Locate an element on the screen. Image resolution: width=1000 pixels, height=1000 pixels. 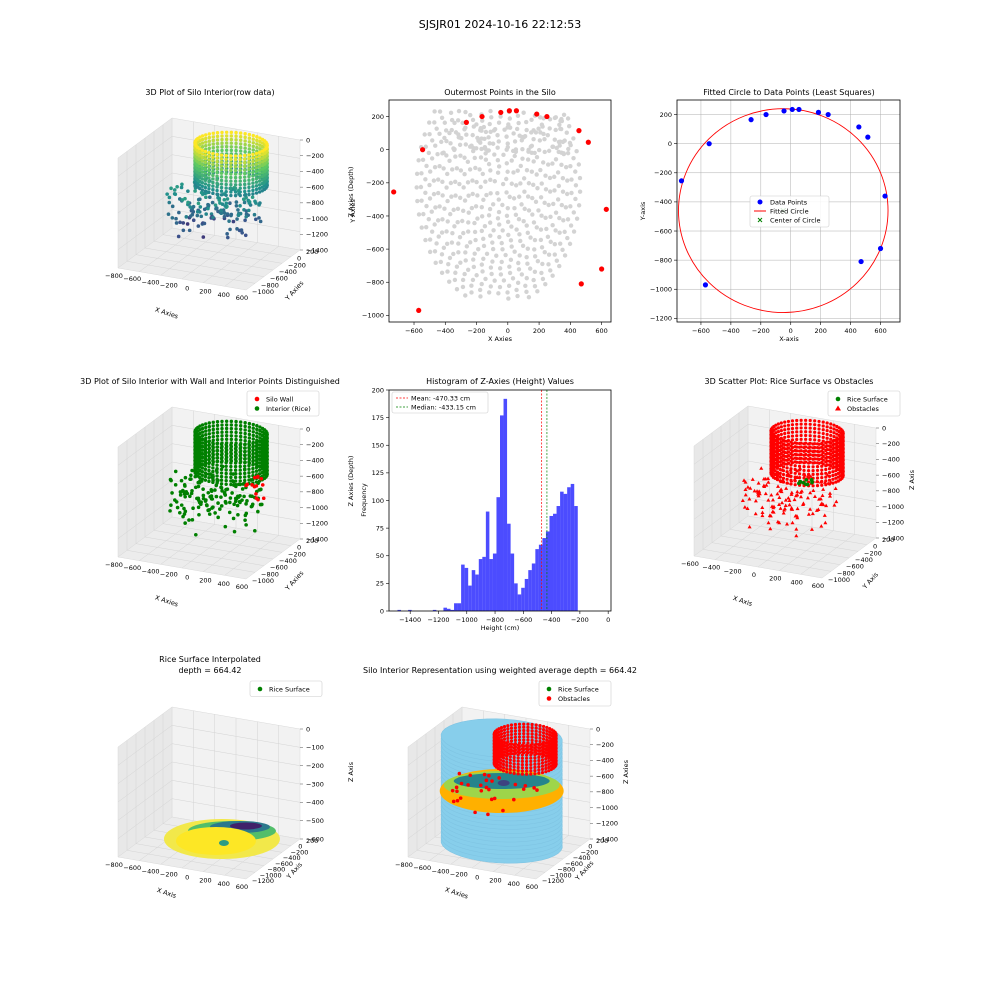
y-tick-label: −200 is located at coordinates (663, 173).